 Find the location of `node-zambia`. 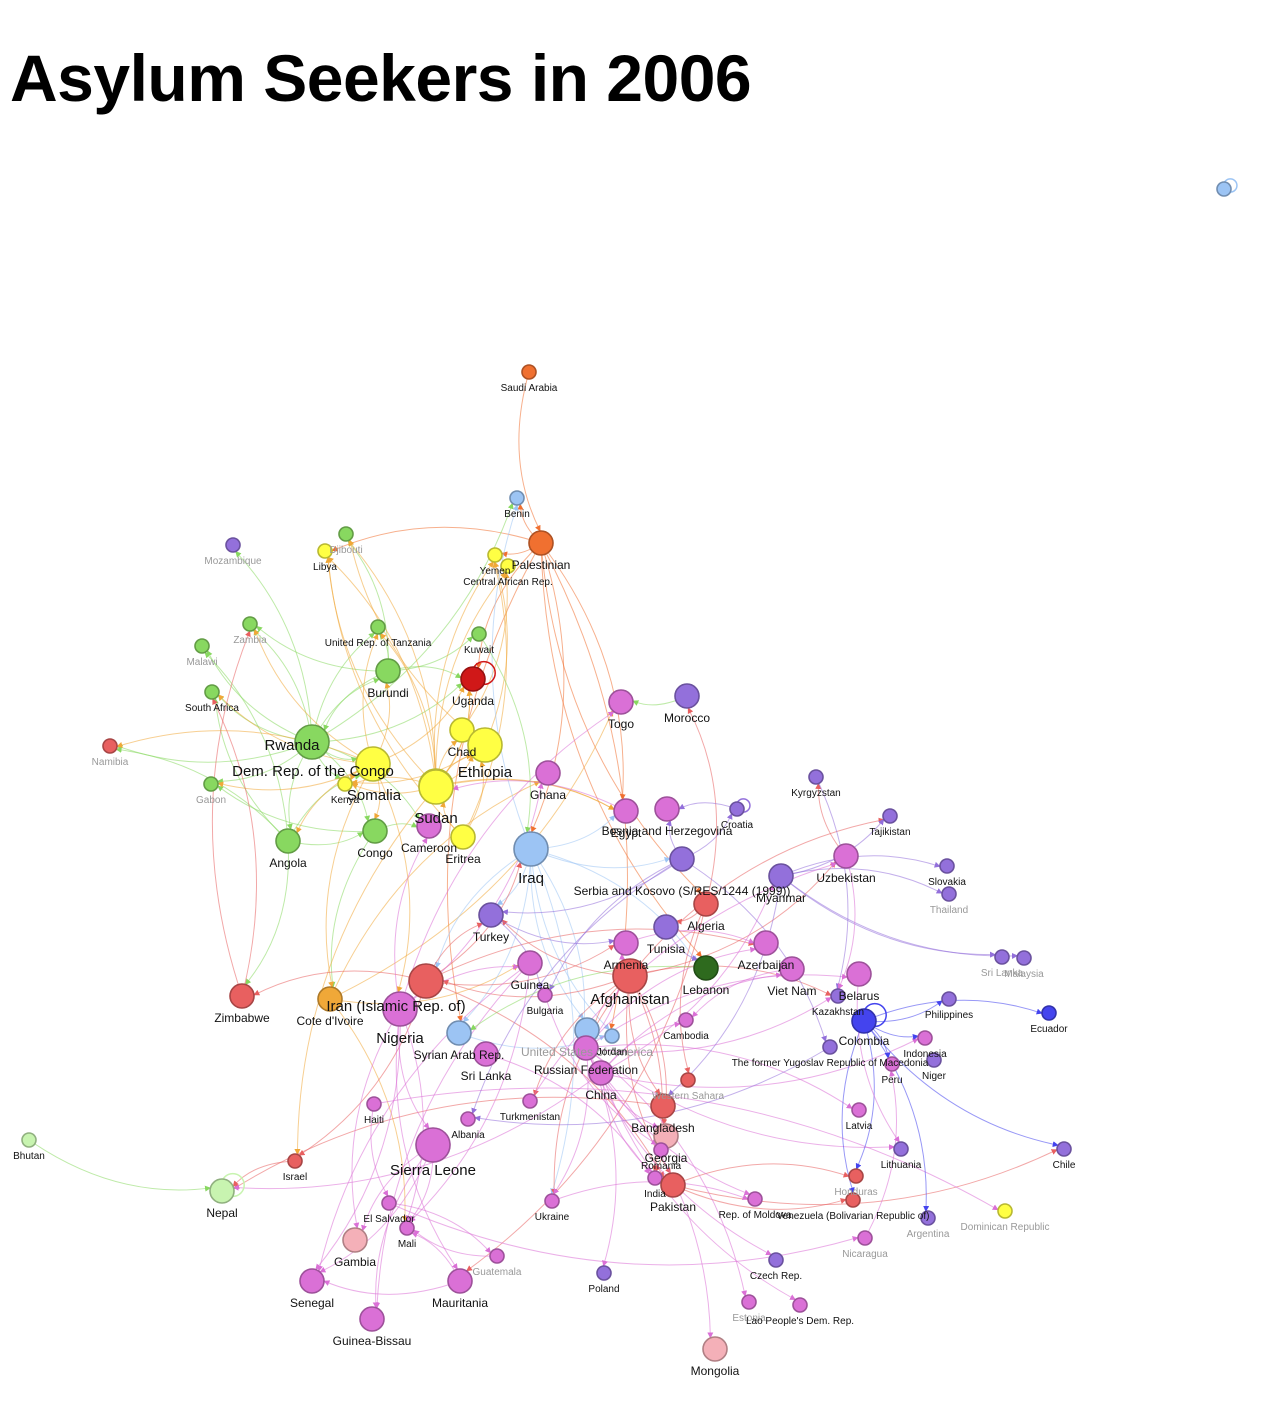

node-zambia is located at coordinates (250, 624).